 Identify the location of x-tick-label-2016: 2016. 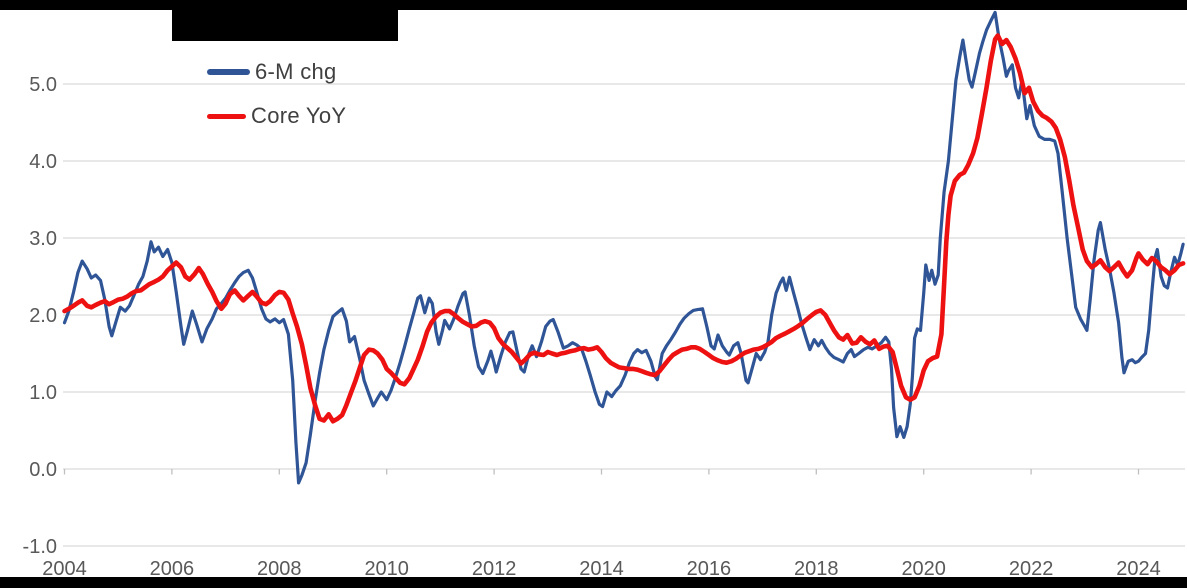
(709, 569).